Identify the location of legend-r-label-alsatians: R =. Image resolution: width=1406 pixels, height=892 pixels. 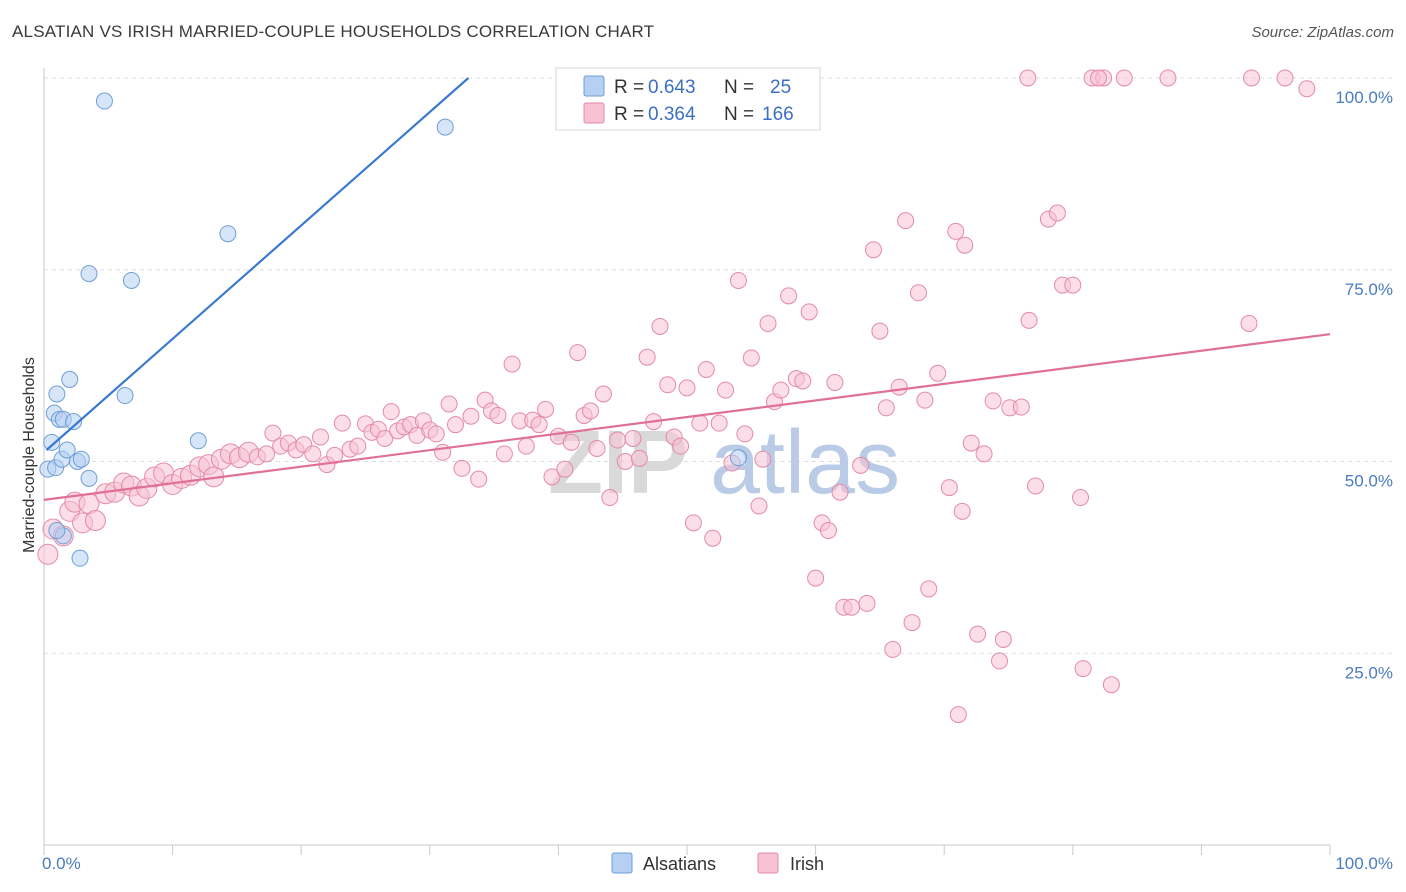
(629, 87).